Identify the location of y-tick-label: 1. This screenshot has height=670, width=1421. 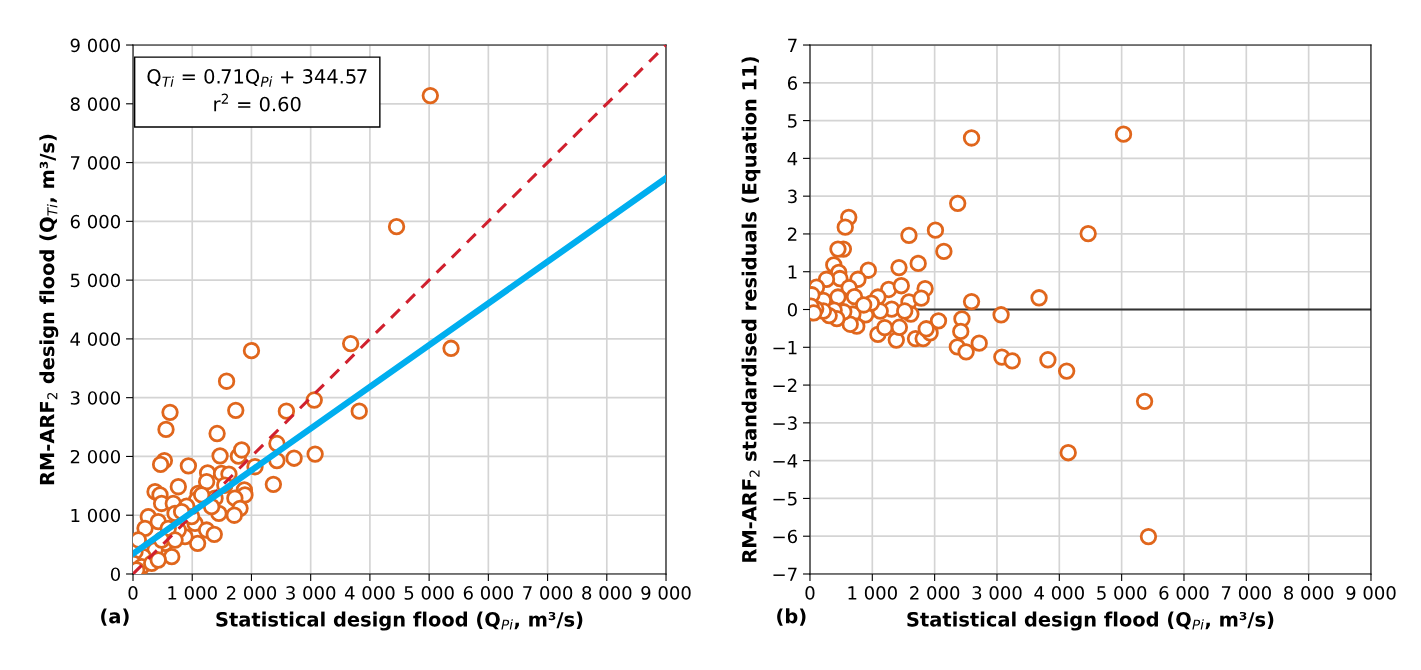
(792, 272).